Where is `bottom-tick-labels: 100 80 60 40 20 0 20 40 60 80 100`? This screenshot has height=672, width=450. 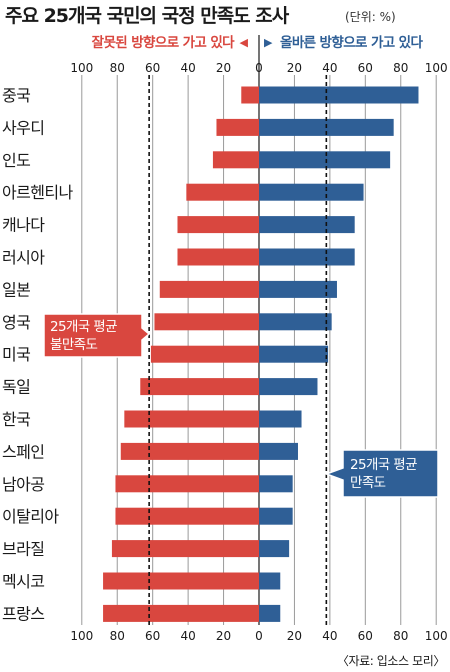
bottom-tick-labels: 100 80 60 40 20 0 20 40 60 80 100 is located at coordinates (258, 636).